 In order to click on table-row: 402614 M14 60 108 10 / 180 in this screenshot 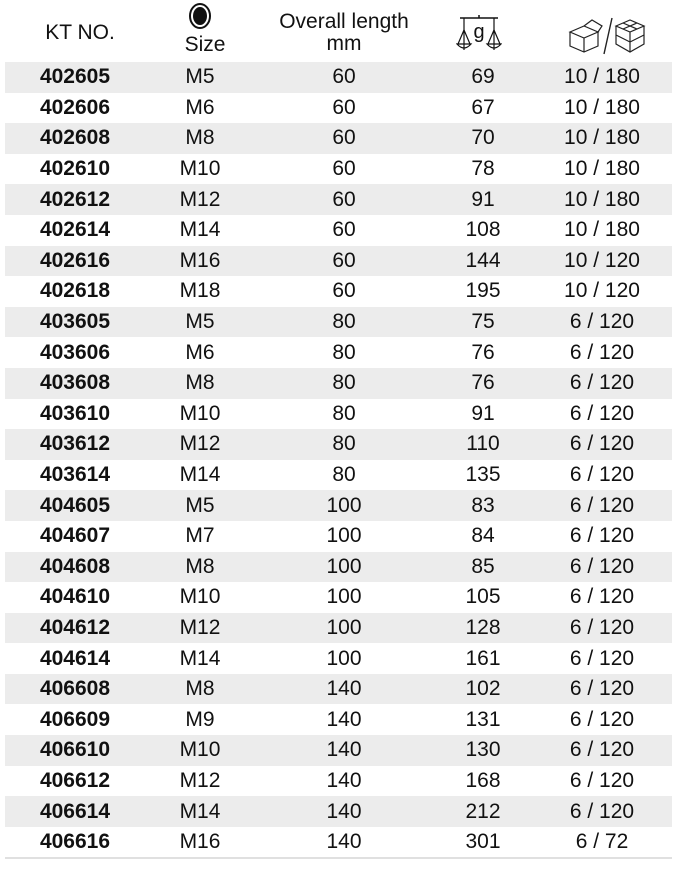, I will do `click(338, 230)`.